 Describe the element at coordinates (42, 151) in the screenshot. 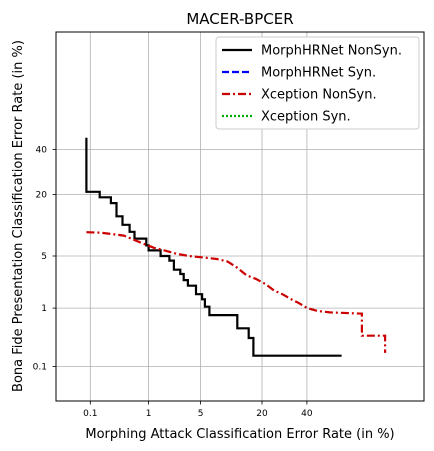

I see `y-tick-label: 40` at that location.